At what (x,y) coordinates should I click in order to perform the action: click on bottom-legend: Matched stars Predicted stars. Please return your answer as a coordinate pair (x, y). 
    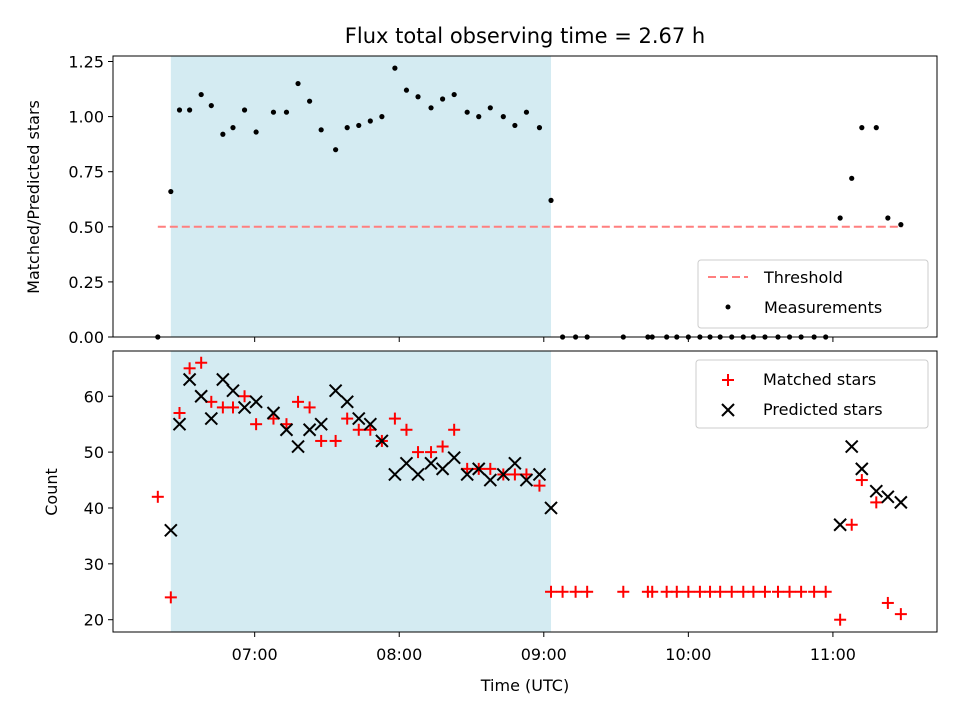
    Looking at the image, I should click on (812, 394).